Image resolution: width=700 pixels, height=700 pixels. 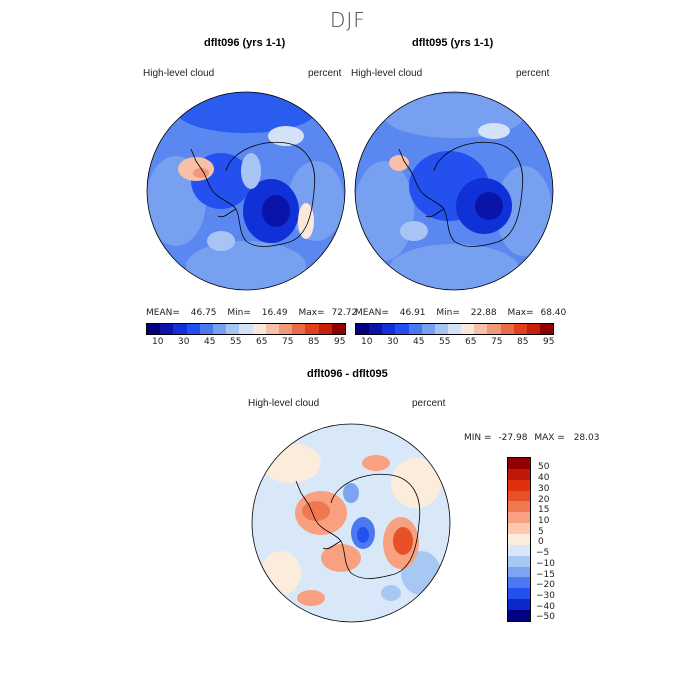 What do you see at coordinates (347, 374) in the screenshot?
I see `panel3-title: dflt096 - dflt095` at bounding box center [347, 374].